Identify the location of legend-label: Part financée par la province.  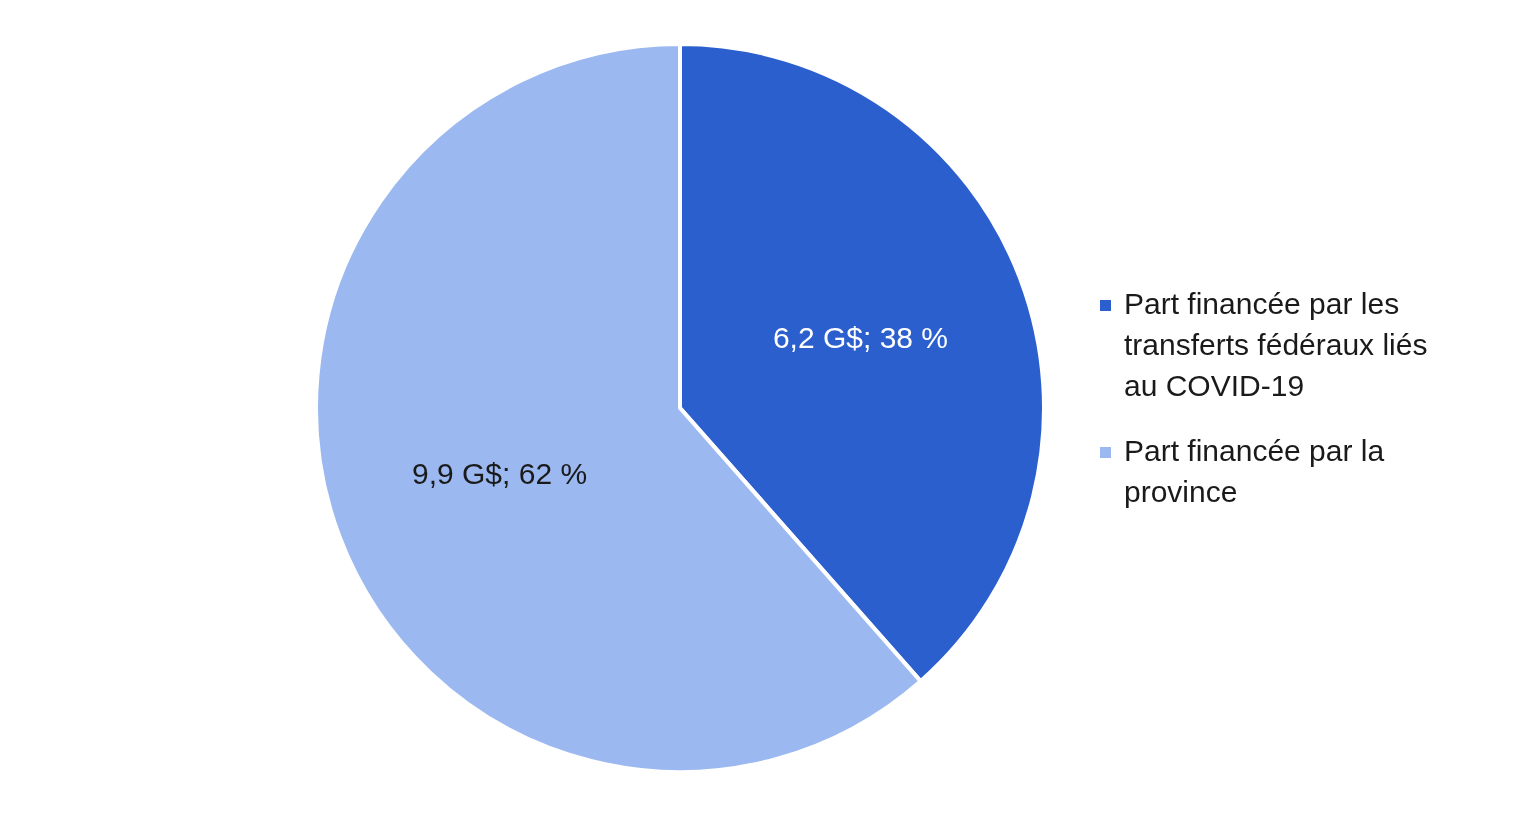
(1254, 470).